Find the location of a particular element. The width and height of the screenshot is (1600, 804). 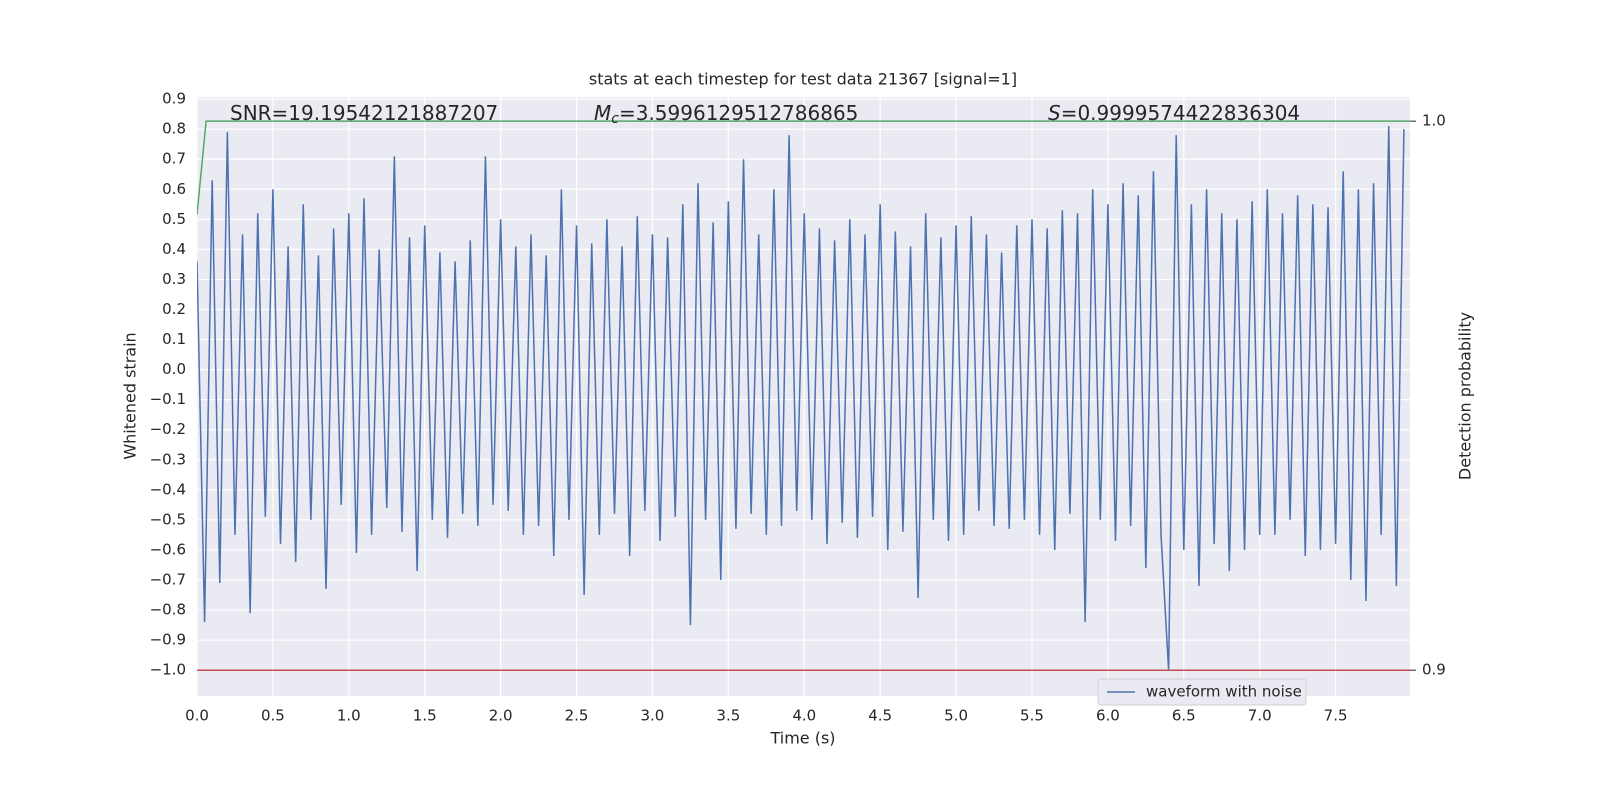

y2-tick-label: 1.0 is located at coordinates (1434, 121).